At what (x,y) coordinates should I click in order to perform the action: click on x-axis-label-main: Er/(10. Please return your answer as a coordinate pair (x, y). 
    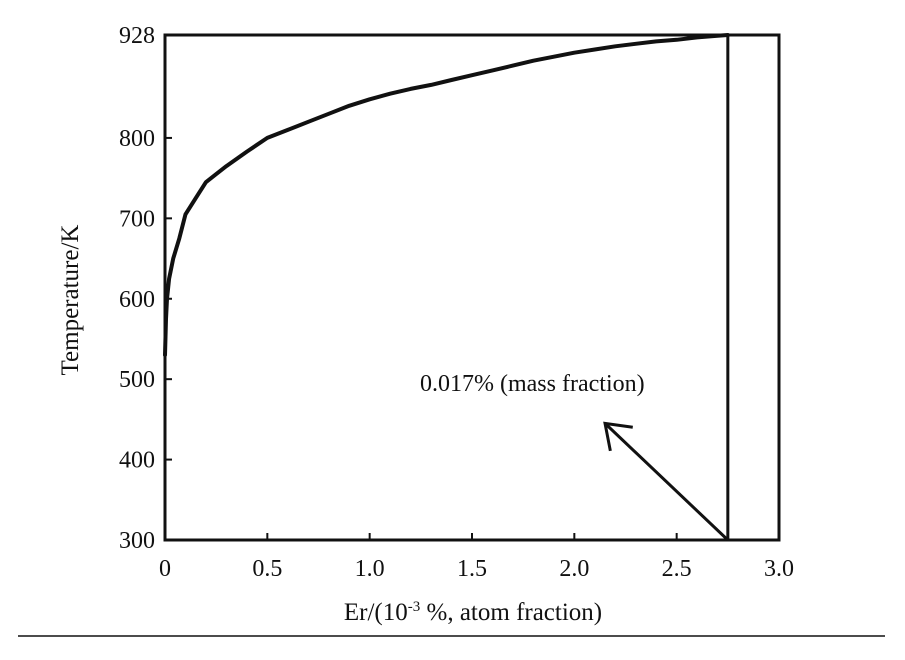
    Looking at the image, I should click on (376, 612).